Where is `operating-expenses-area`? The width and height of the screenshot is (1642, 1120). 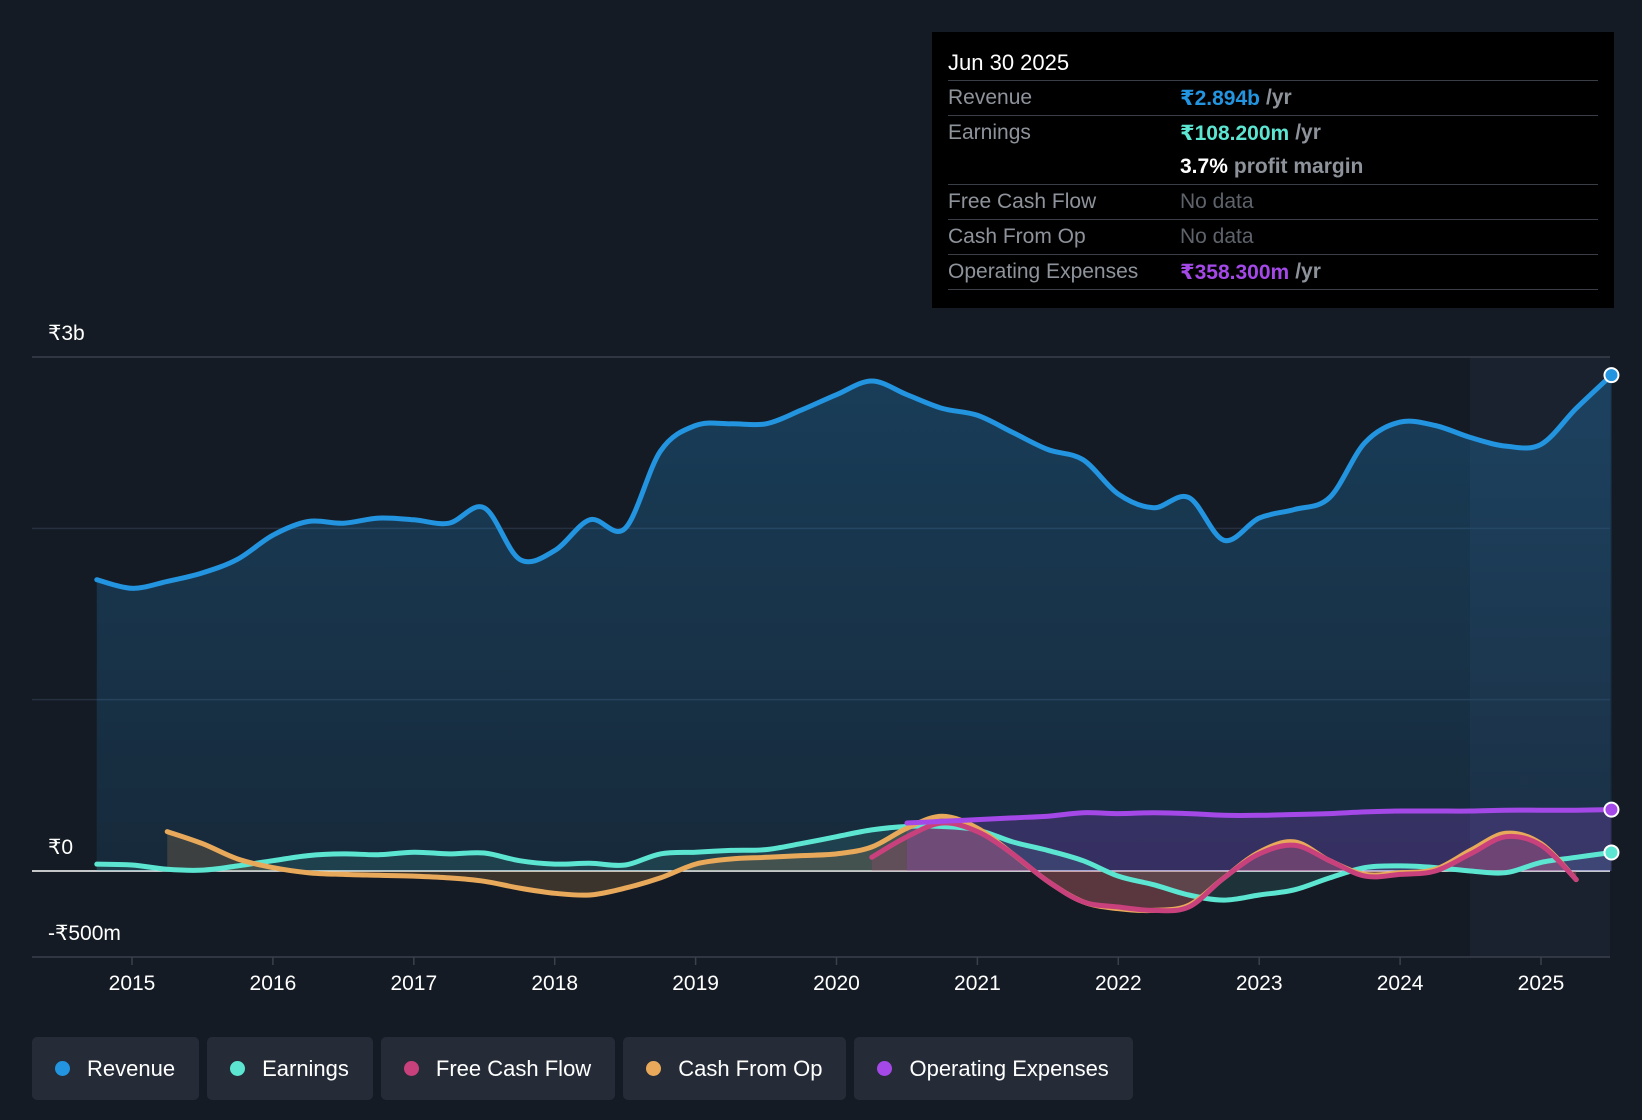 operating-expenses-area is located at coordinates (1259, 840).